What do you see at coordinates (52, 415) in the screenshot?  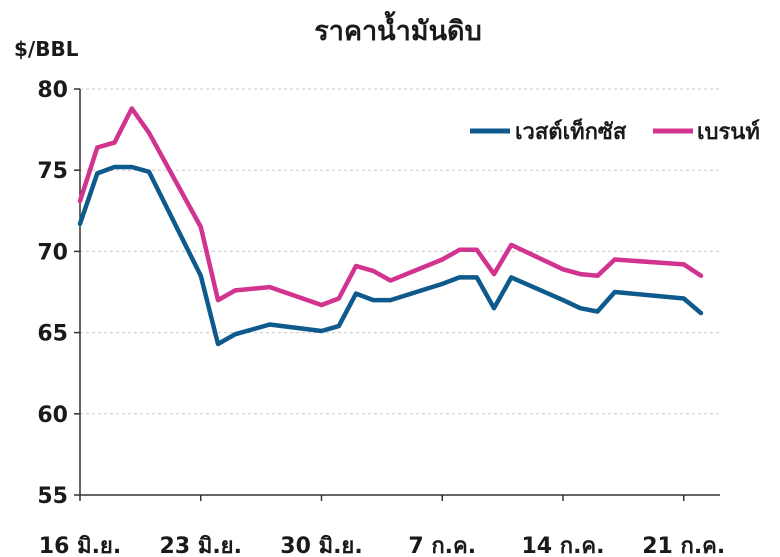 I see `y-tick-label: 60` at bounding box center [52, 415].